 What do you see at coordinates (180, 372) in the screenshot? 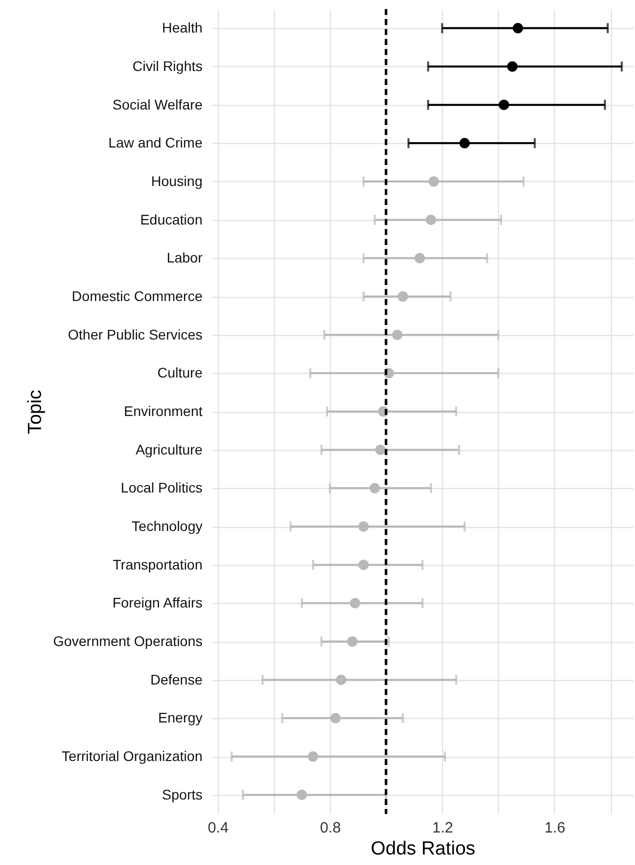
I see `y-tick-label: Culture` at bounding box center [180, 372].